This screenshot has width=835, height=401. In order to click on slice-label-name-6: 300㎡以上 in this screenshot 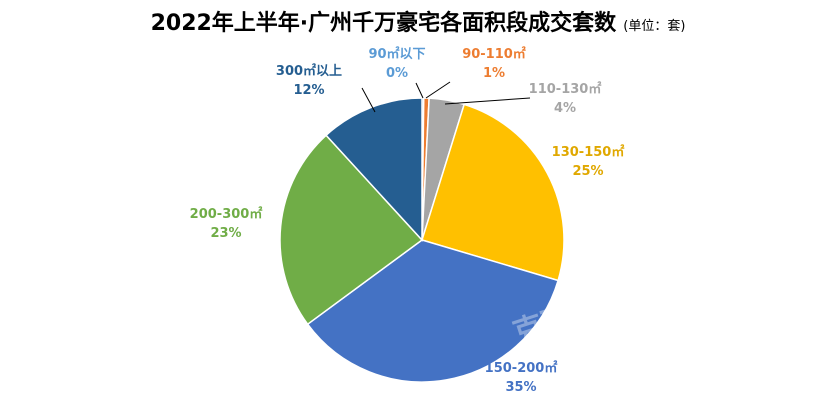, I will do `click(309, 71)`.